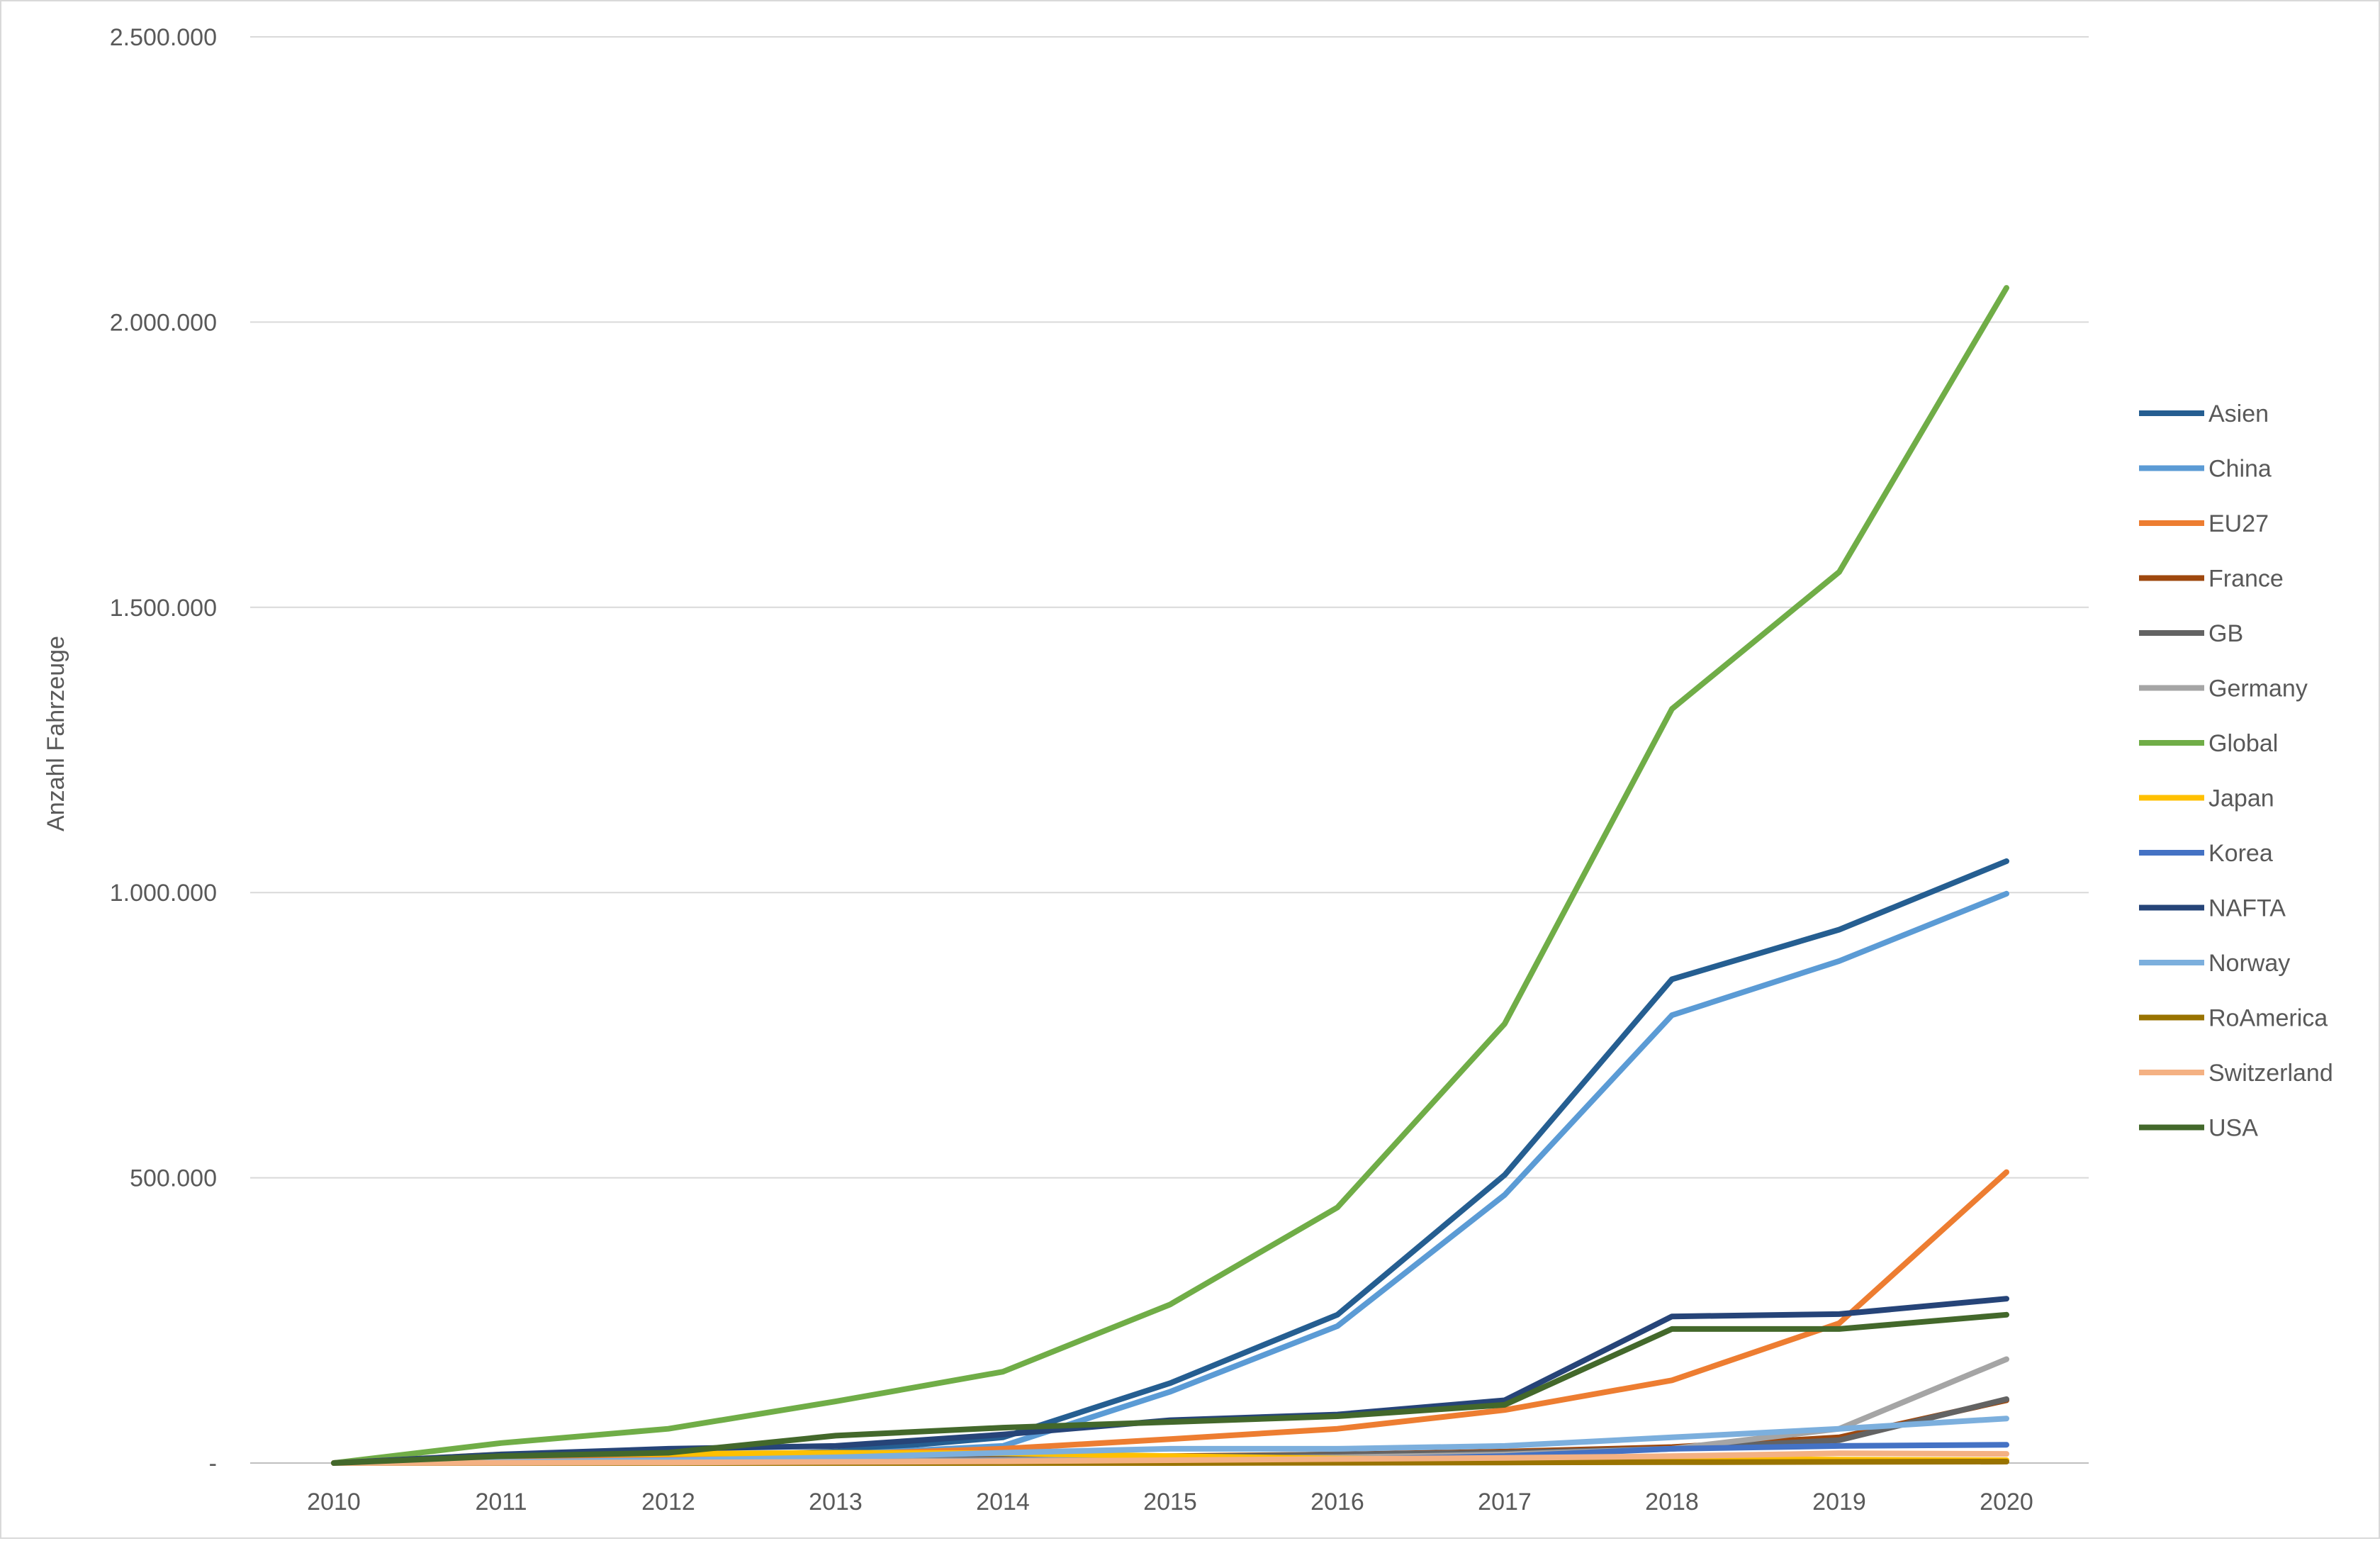 Image resolution: width=2380 pixels, height=1541 pixels. I want to click on legend-item: Japan, so click(2207, 798).